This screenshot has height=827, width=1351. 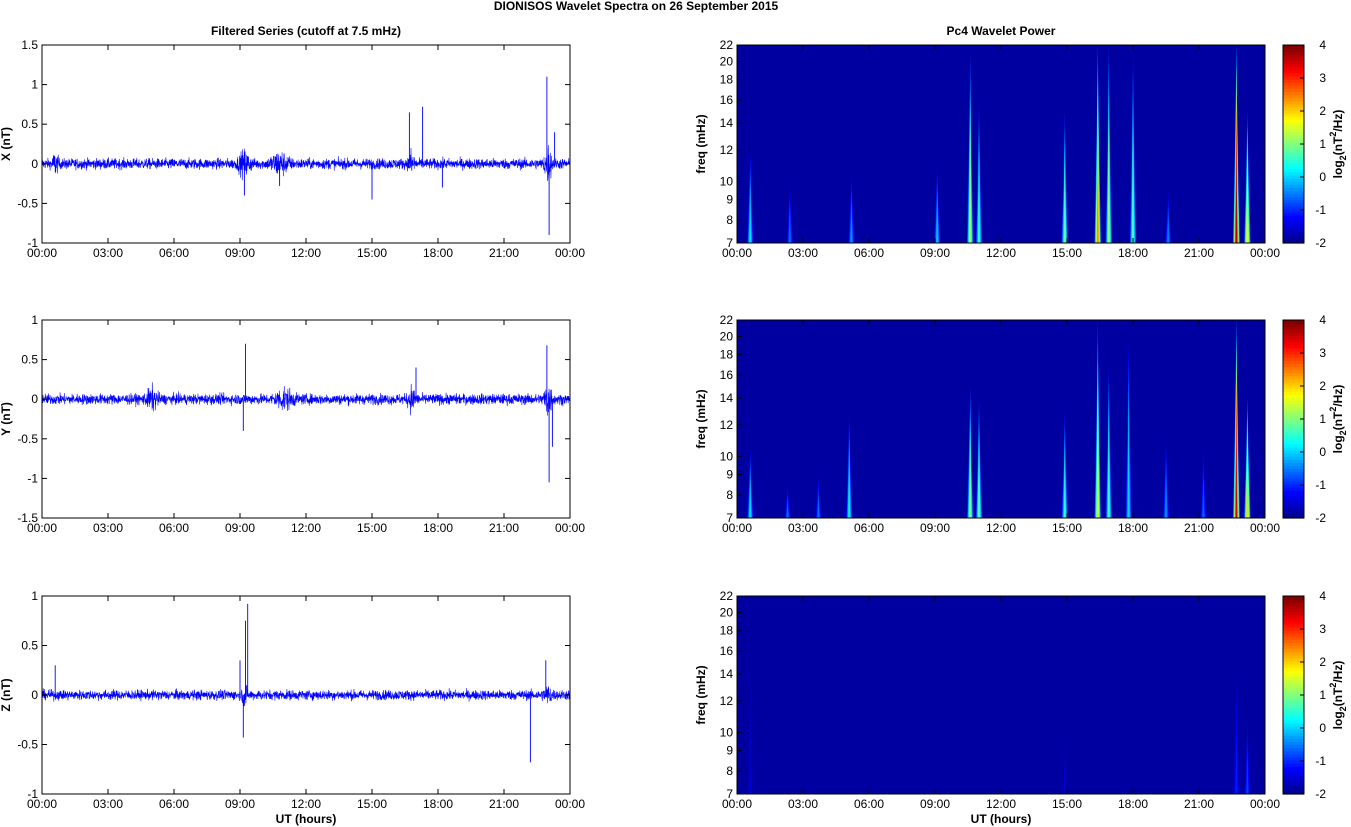 What do you see at coordinates (1322, 111) in the screenshot?
I see `x-wavelet-colorbar-tick-label: 2` at bounding box center [1322, 111].